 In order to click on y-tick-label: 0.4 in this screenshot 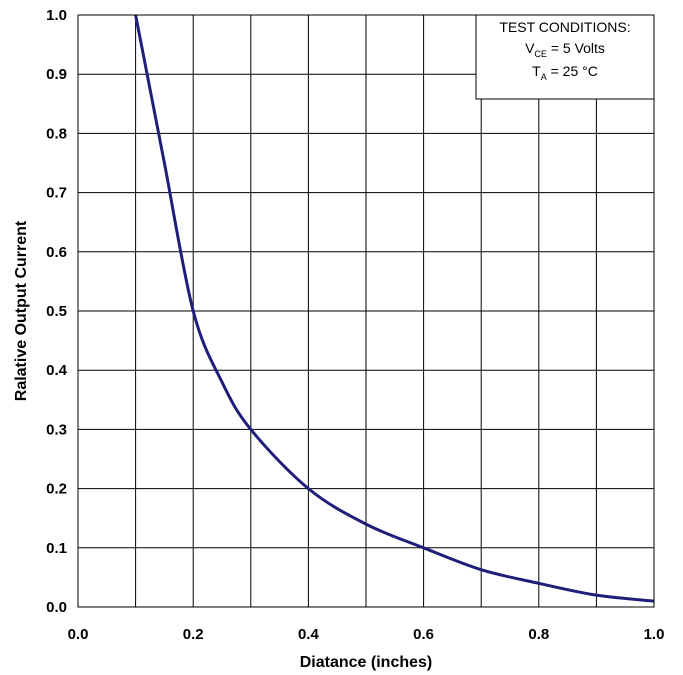, I will do `click(57, 370)`.